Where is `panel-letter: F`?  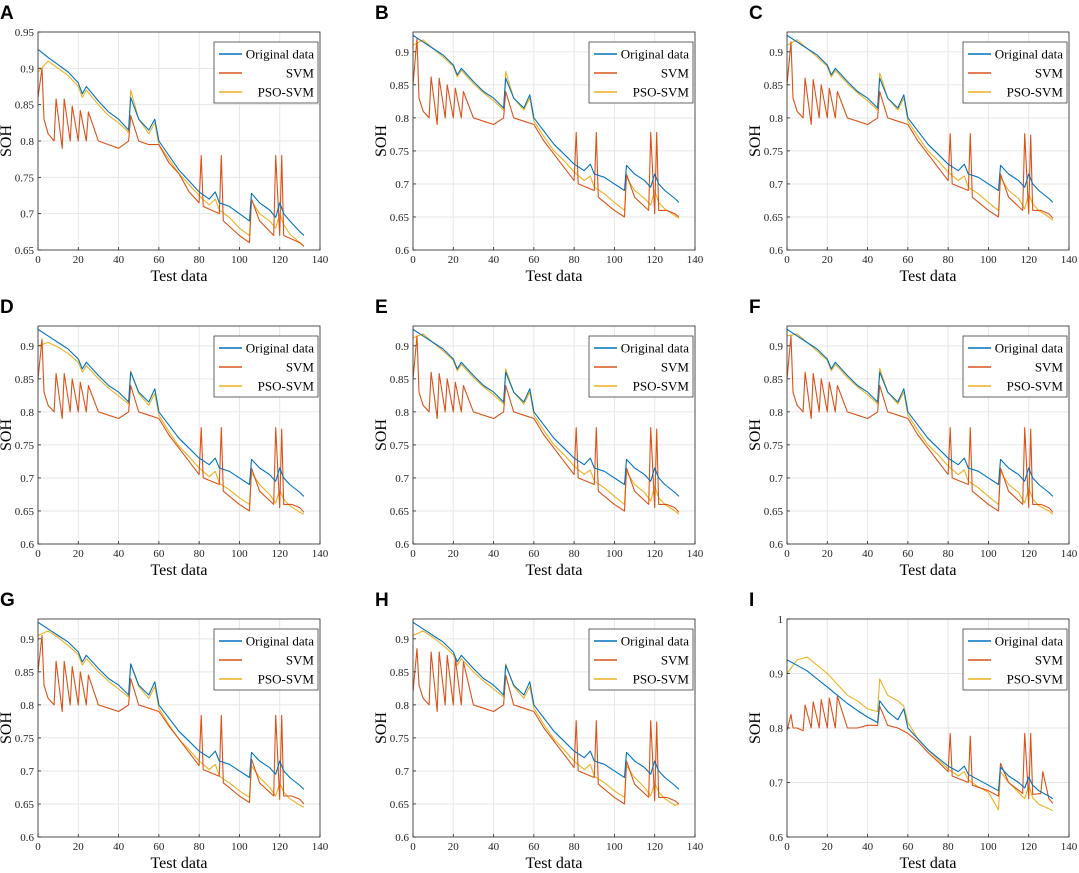 panel-letter: F is located at coordinates (755, 307).